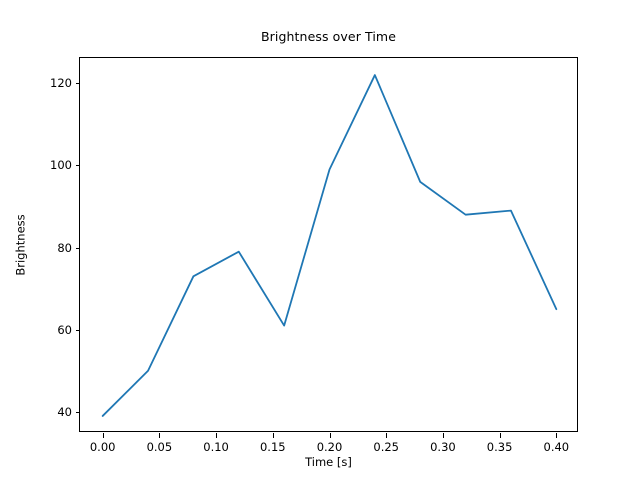 This screenshot has width=640, height=480. Describe the element at coordinates (102, 447) in the screenshot. I see `x-tick-label: 0.00` at that location.